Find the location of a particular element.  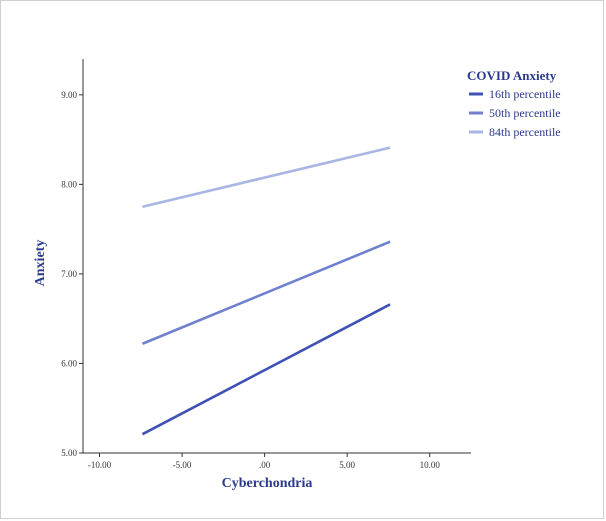

x-tick-label: -10.00 is located at coordinates (100, 465).